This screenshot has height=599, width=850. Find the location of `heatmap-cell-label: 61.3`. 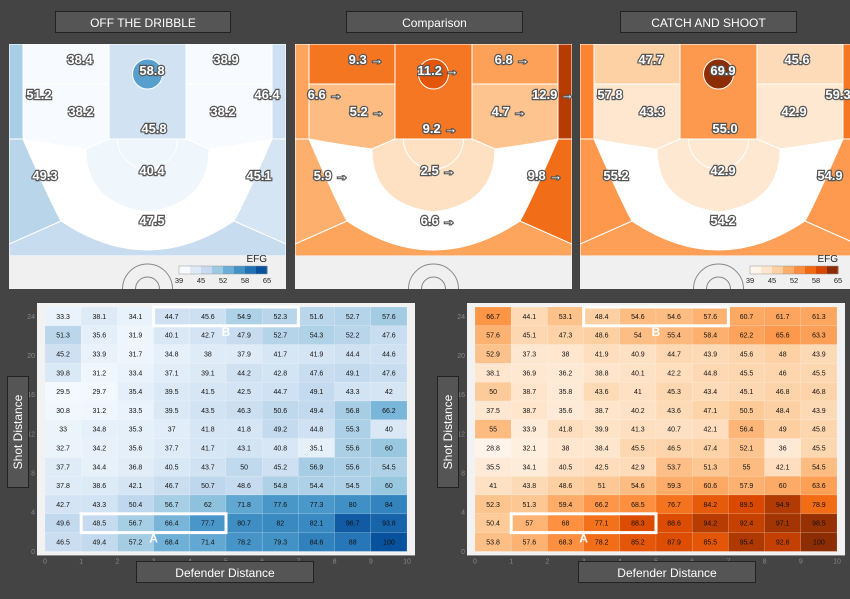

heatmap-cell-label: 61.3 is located at coordinates (819, 317).